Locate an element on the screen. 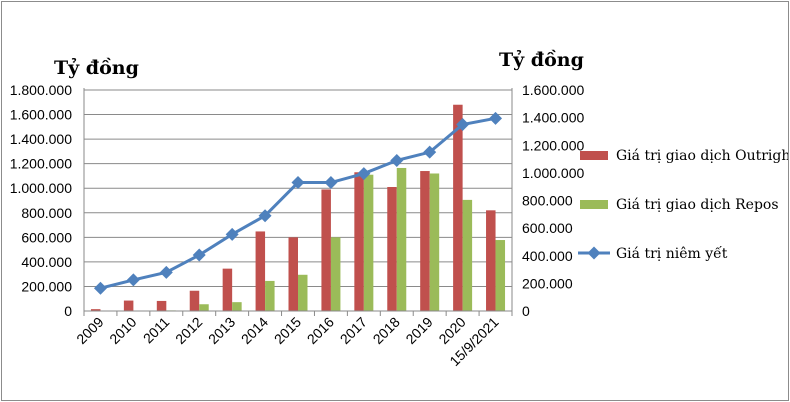 This screenshot has width=790, height=402. x-tick-label: 2012 is located at coordinates (188, 330).